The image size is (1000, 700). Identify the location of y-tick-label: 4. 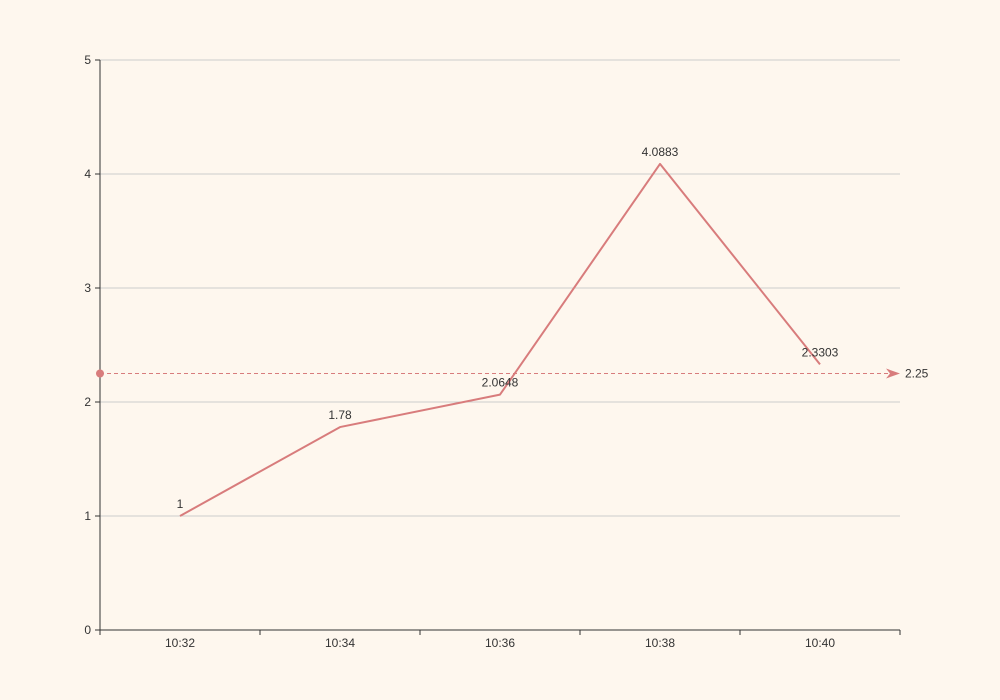
(87, 174).